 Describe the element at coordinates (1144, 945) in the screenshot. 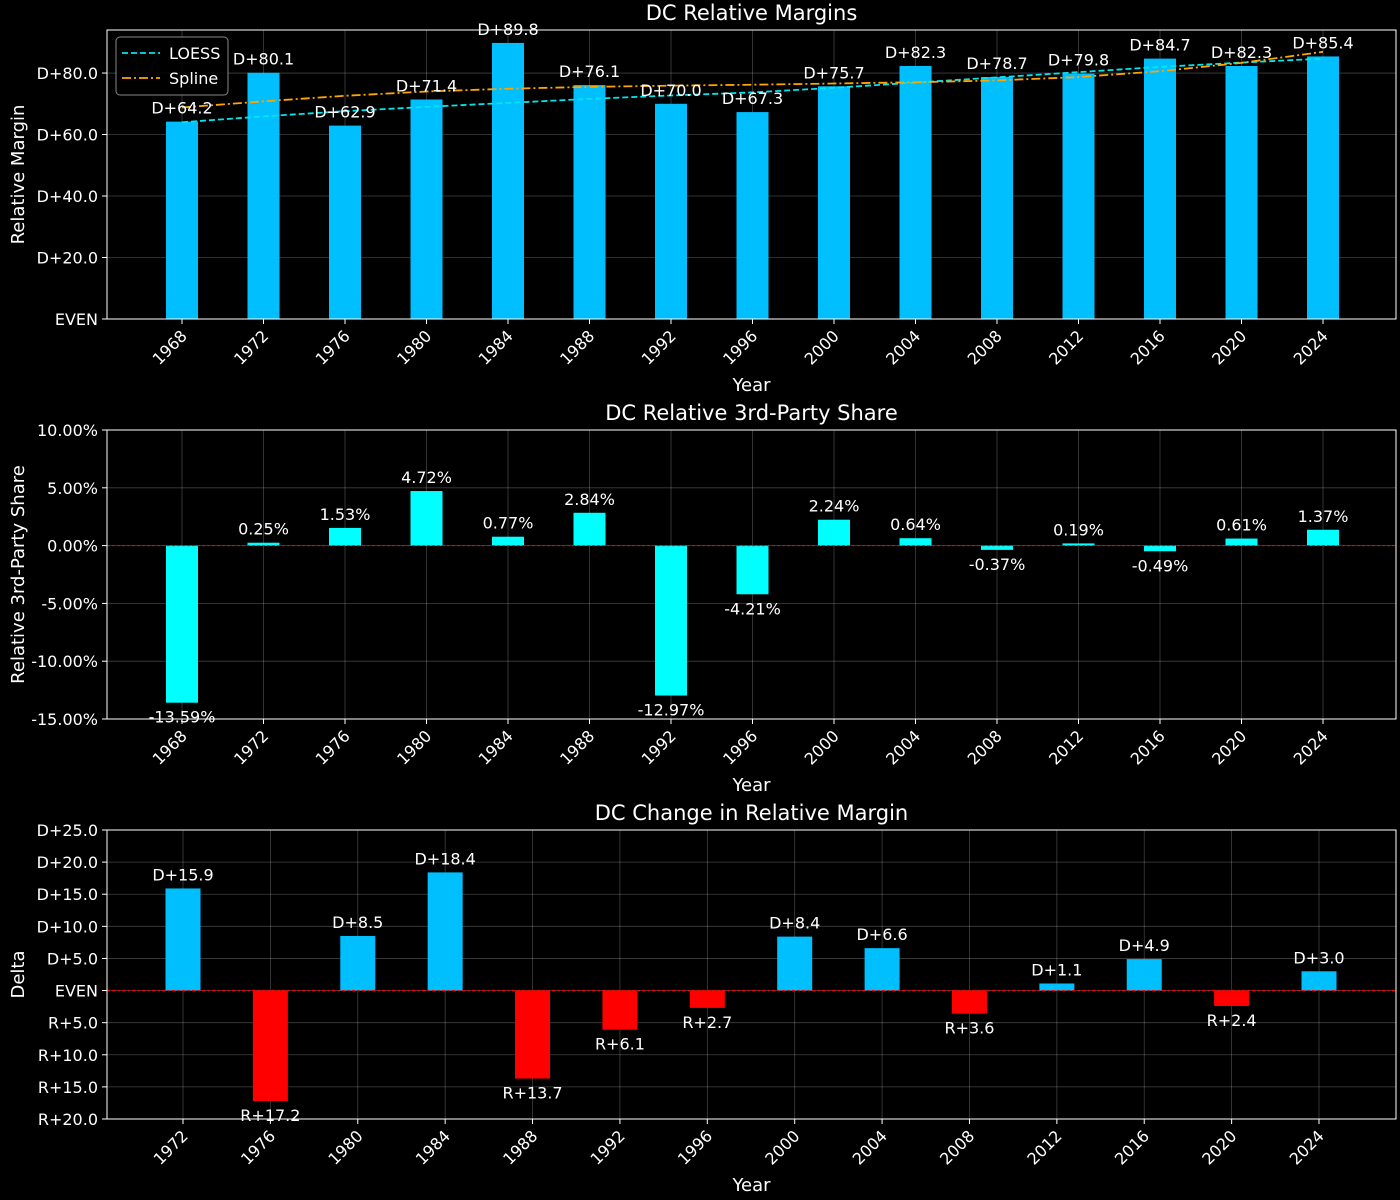

I see `bar-value-label: D+4.9` at that location.